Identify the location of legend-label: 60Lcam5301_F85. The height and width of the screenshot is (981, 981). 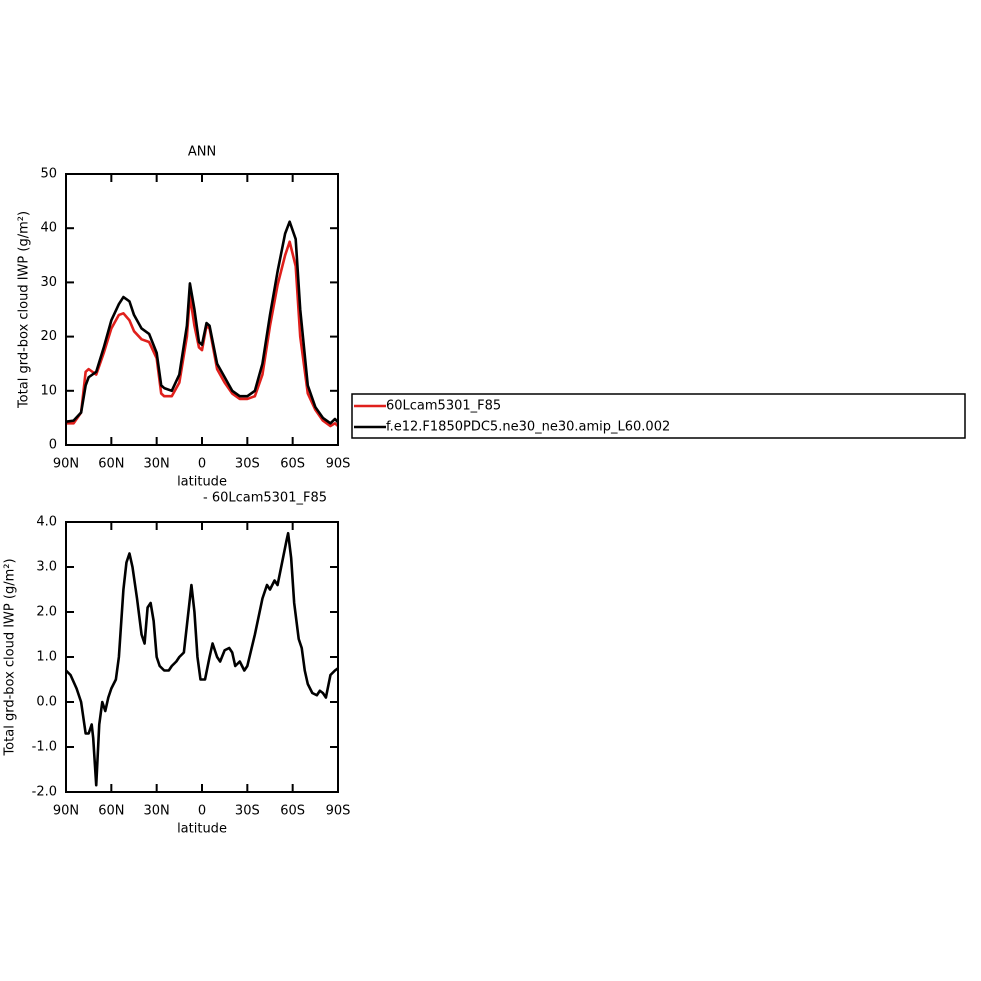
(443, 406).